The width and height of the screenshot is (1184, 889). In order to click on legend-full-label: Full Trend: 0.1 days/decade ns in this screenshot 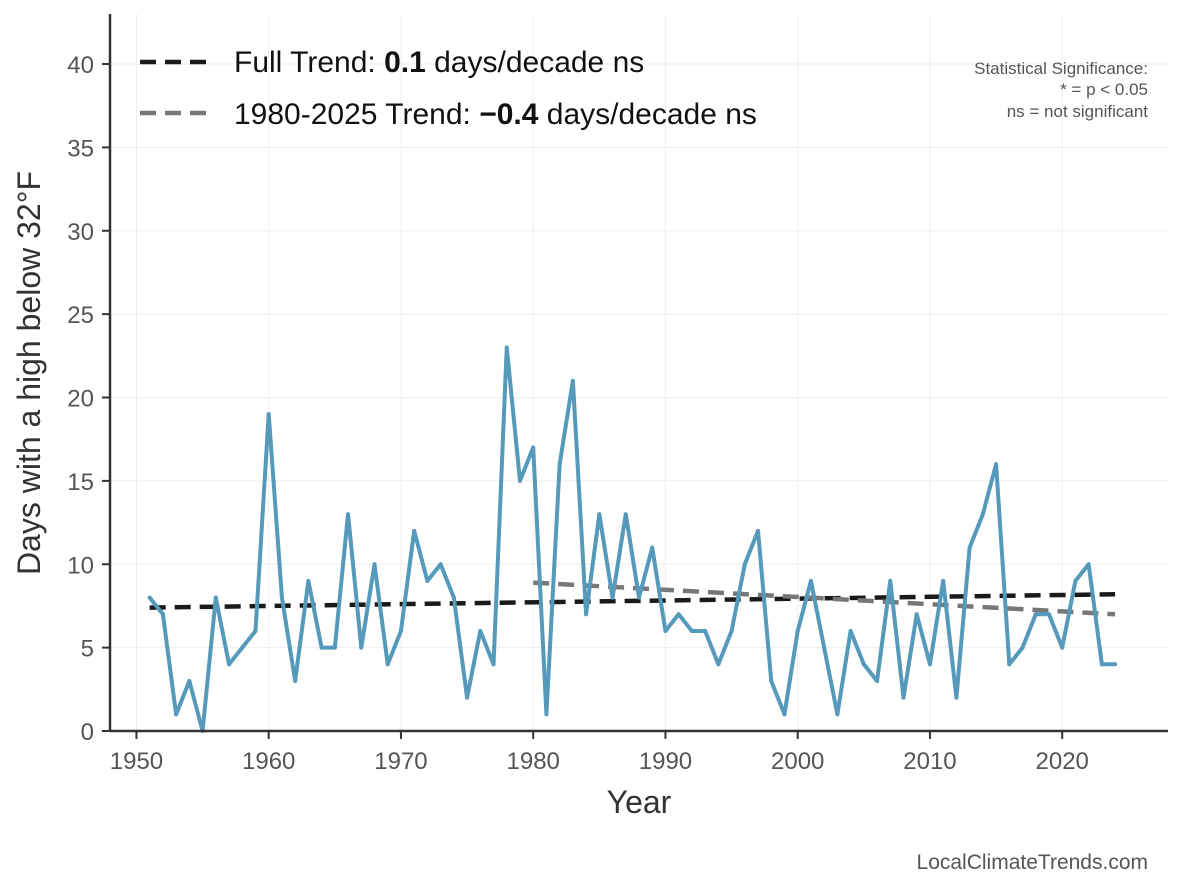, I will do `click(439, 62)`.